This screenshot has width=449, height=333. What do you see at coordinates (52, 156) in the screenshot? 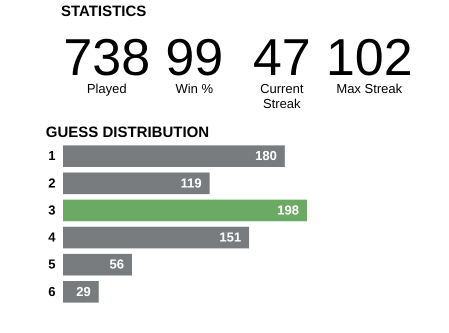
I see `y-tick-label: 1` at bounding box center [52, 156].